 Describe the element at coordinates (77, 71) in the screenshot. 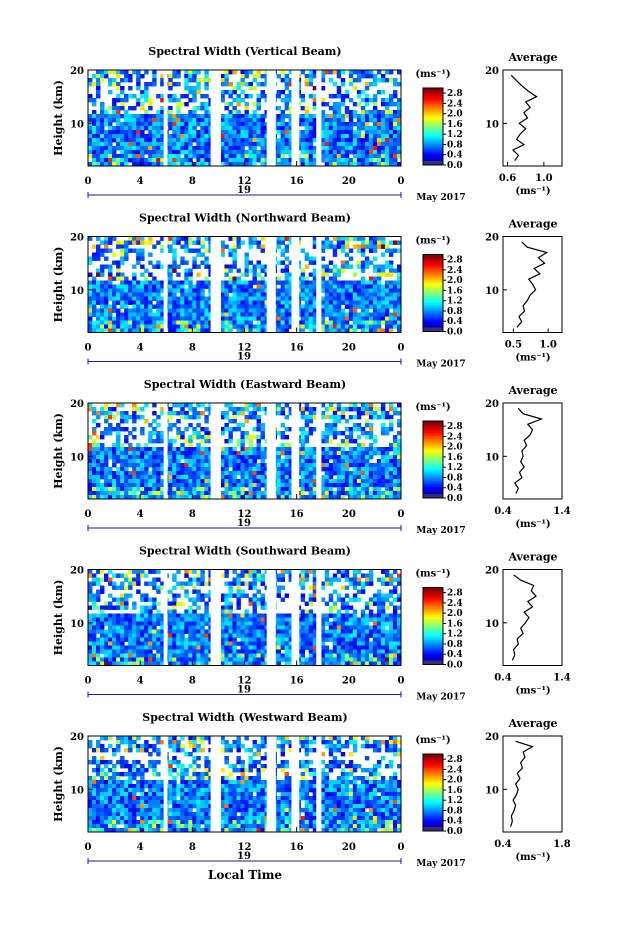

I see `y-tick-label: 20` at that location.